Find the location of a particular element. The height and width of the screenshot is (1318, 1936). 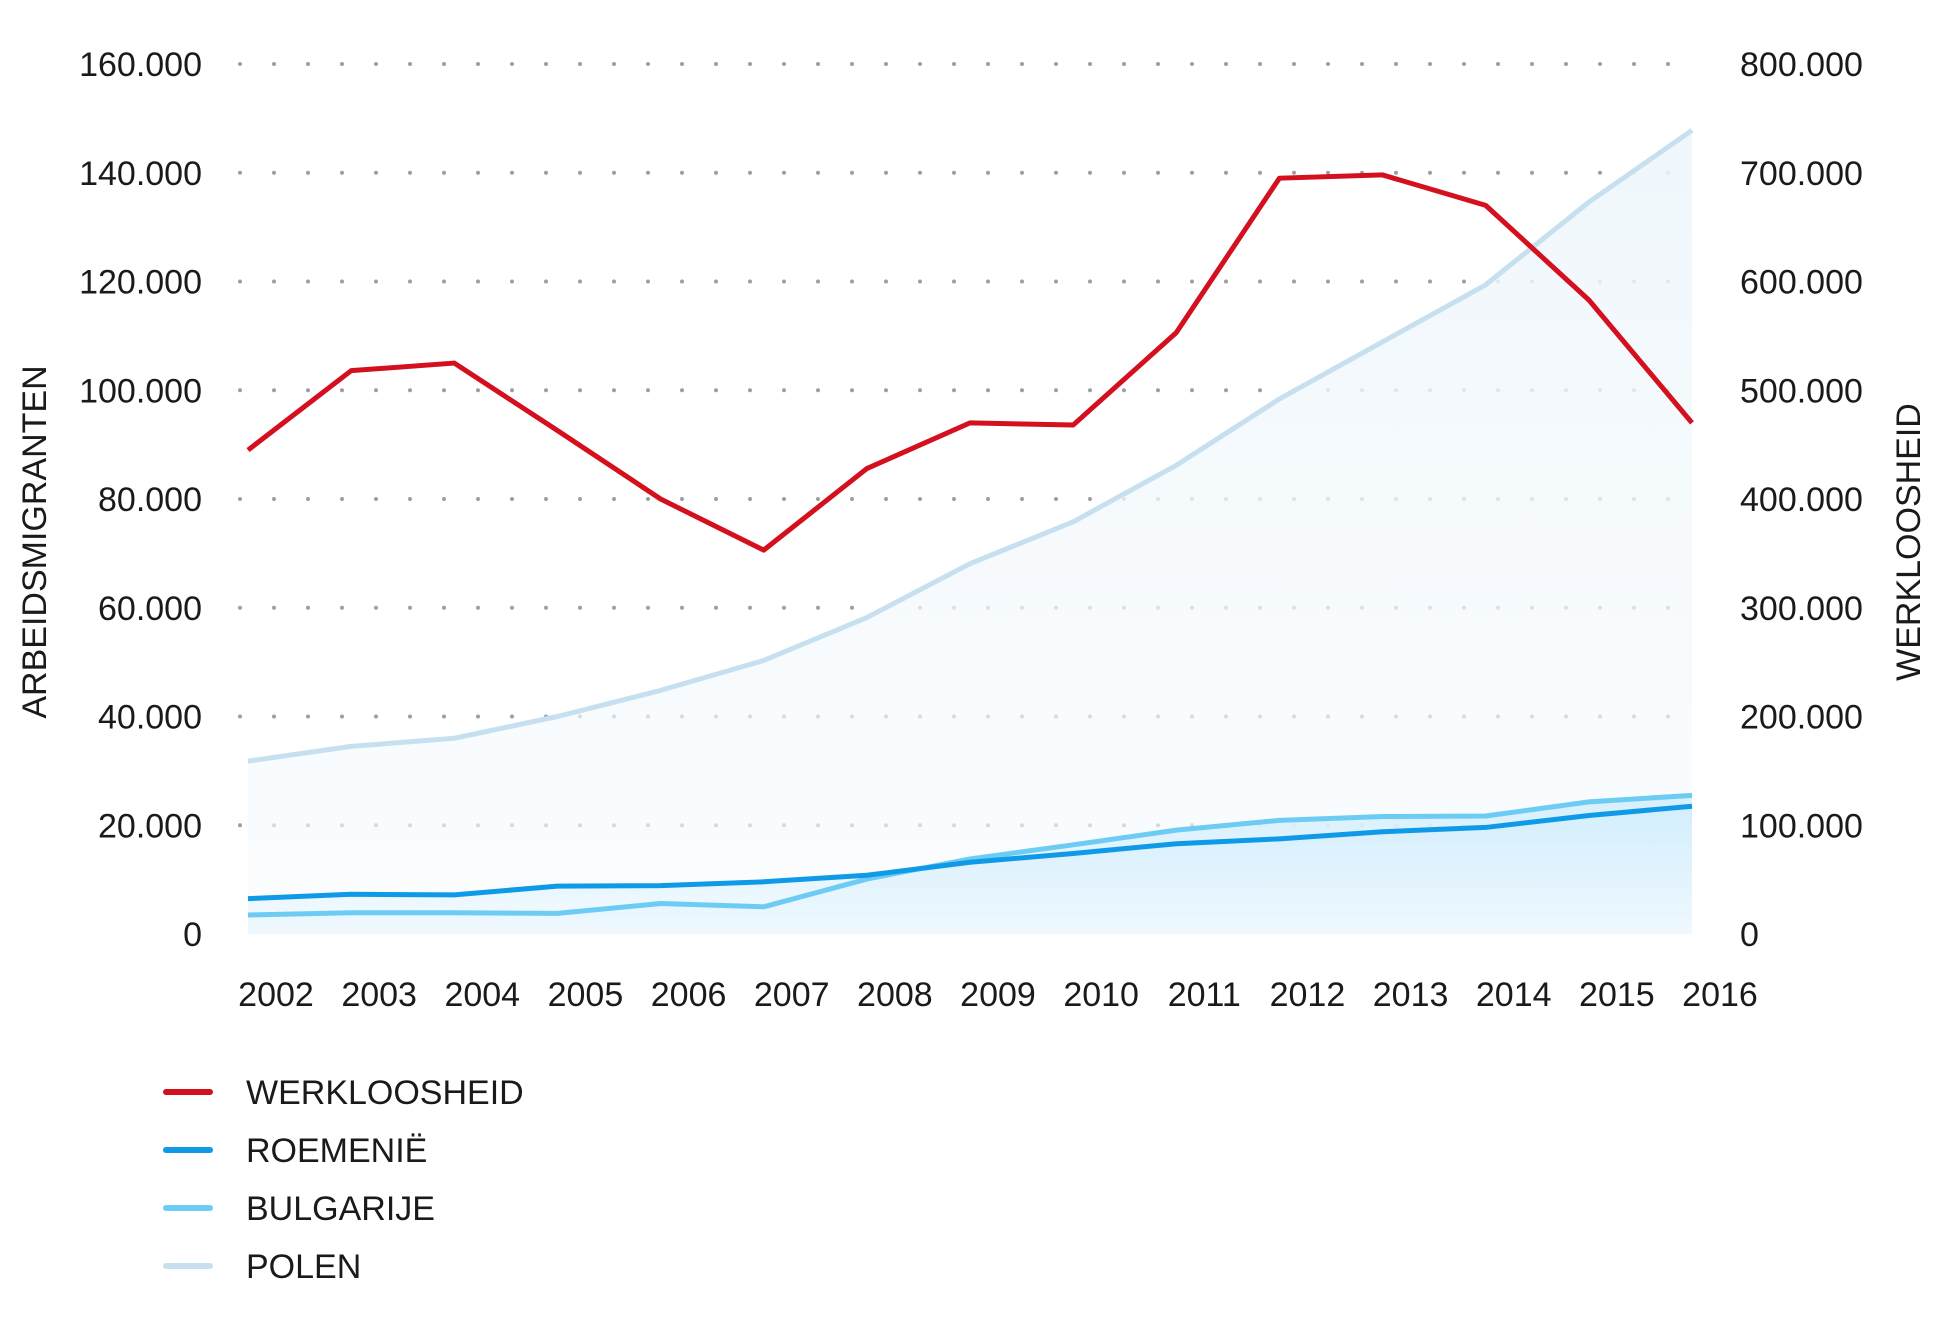

left-tick-label: 0 is located at coordinates (192, 935).